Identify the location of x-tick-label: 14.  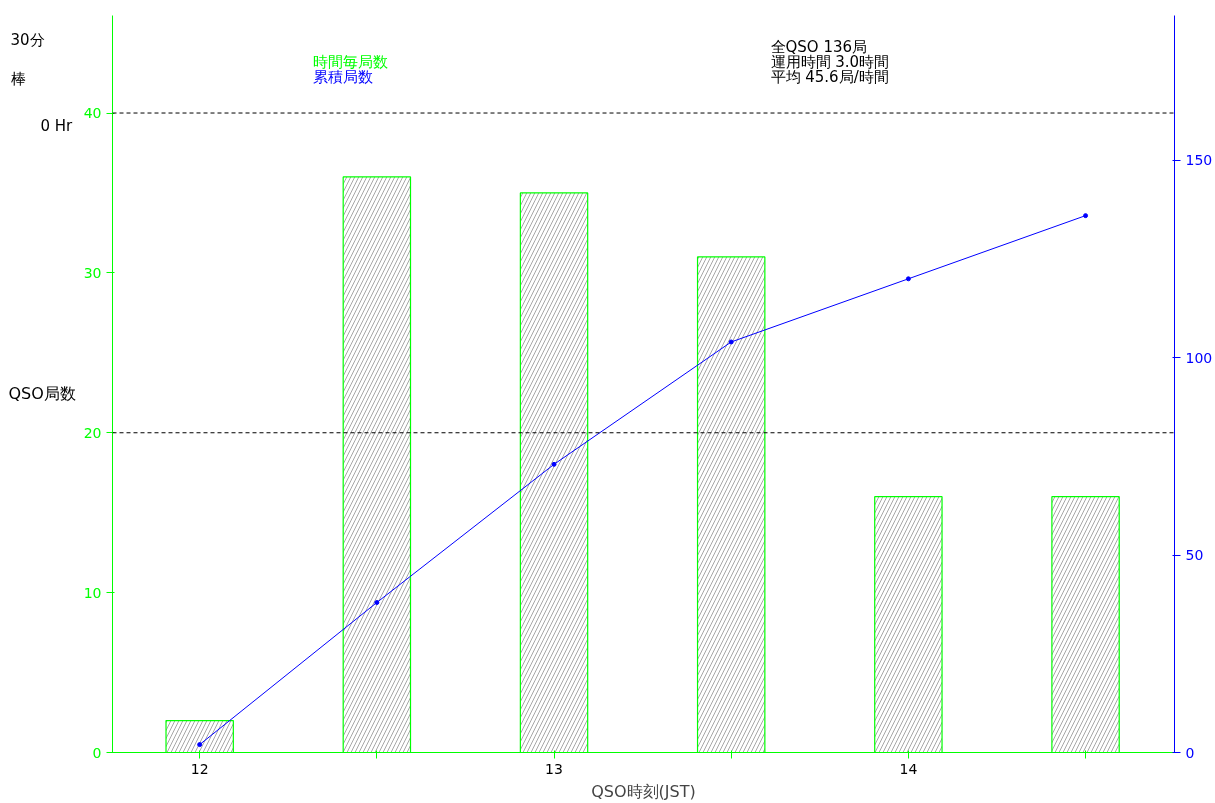
(908, 768).